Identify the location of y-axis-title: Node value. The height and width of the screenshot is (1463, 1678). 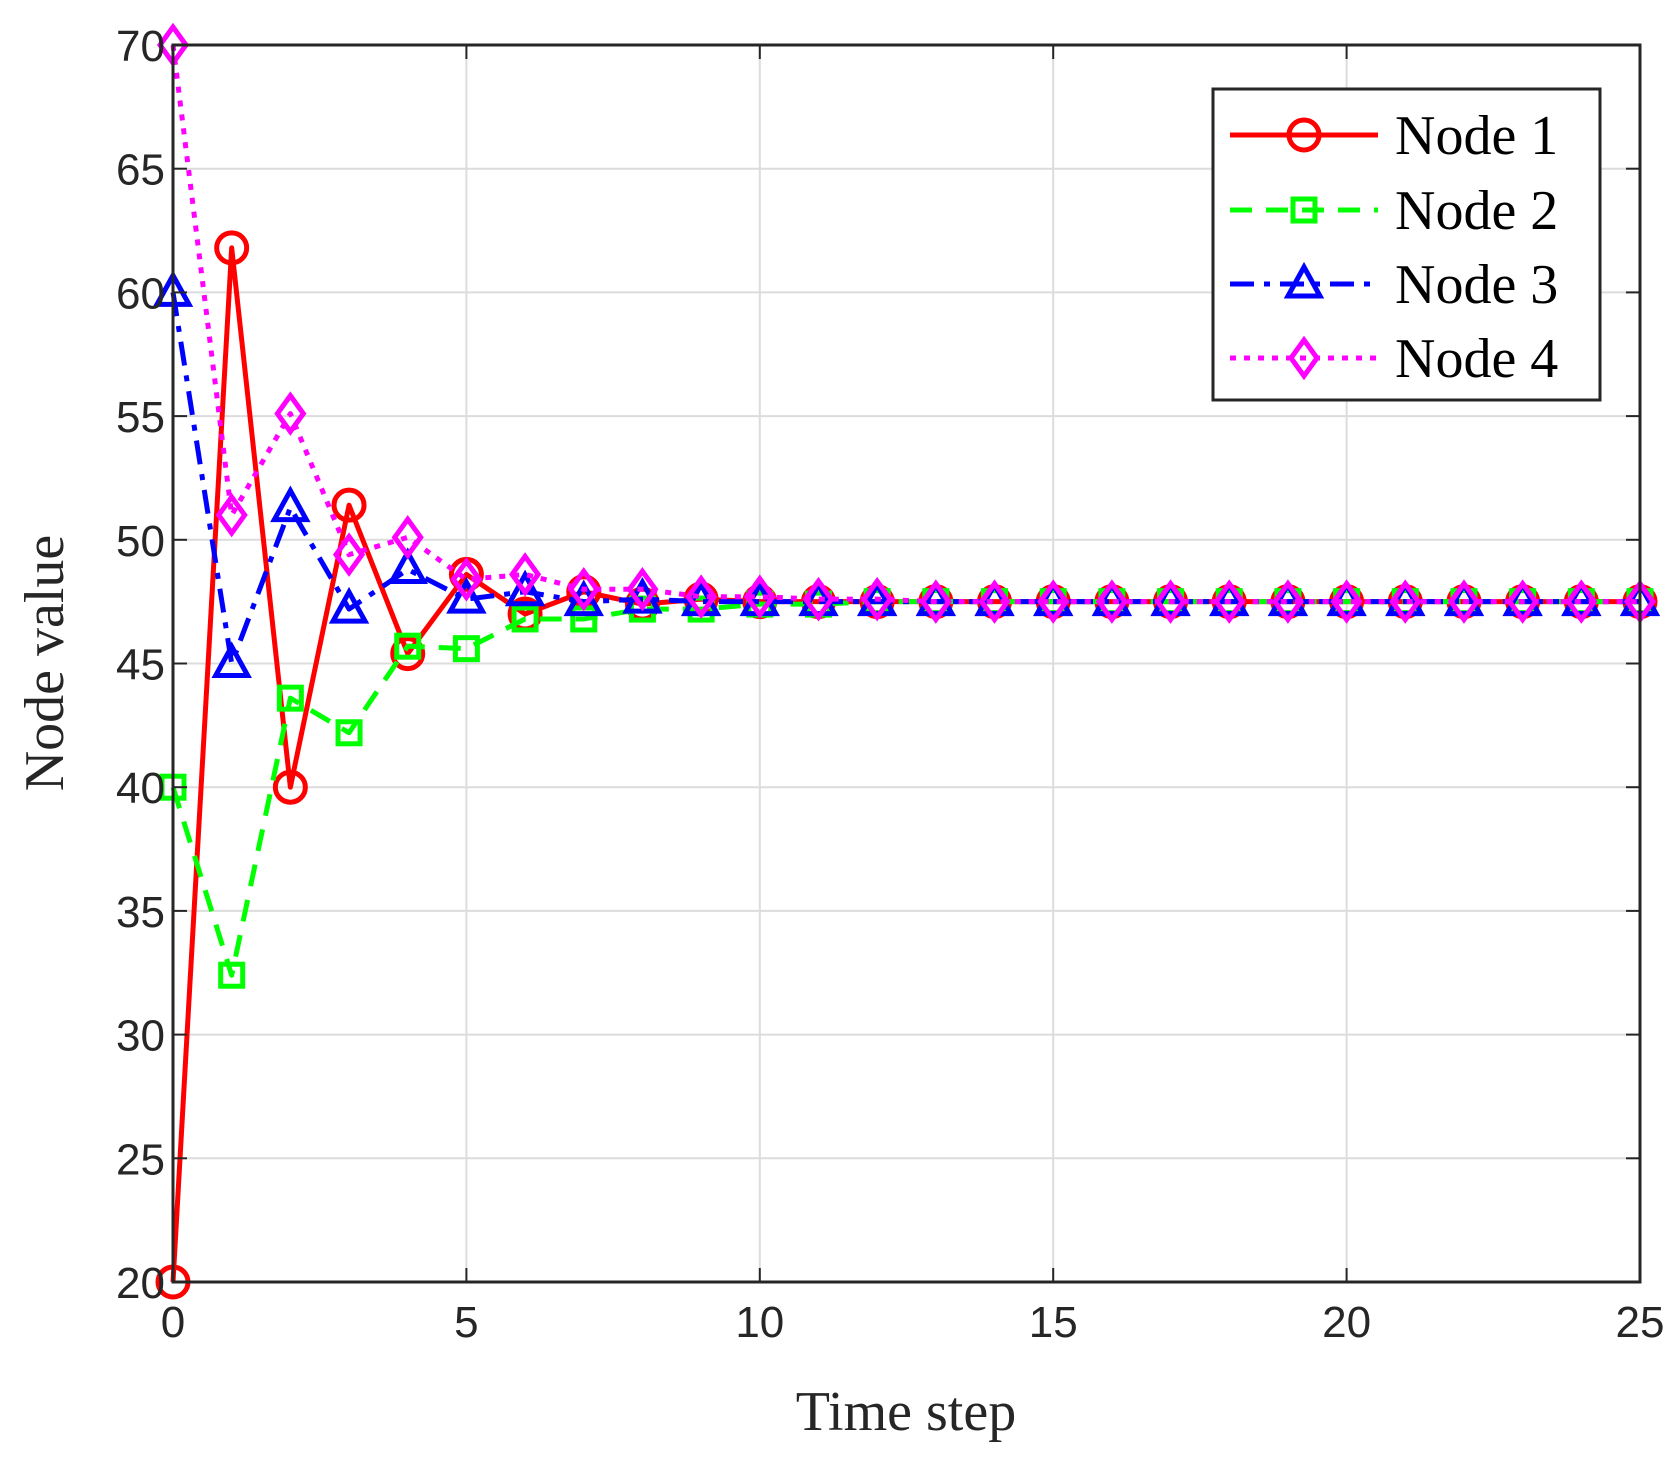
(45, 663).